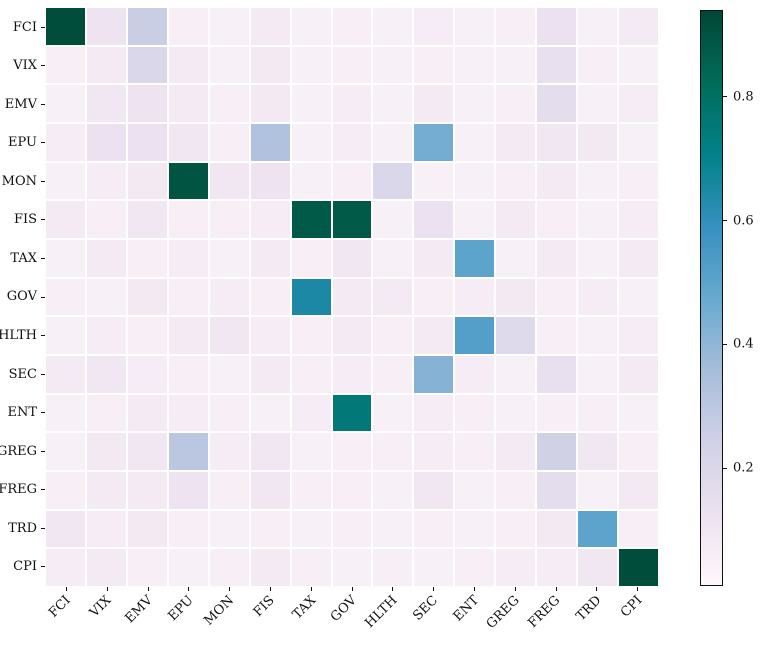 The image size is (783, 648). Describe the element at coordinates (20, 104) in the screenshot. I see `y-tick-label: EMV` at that location.